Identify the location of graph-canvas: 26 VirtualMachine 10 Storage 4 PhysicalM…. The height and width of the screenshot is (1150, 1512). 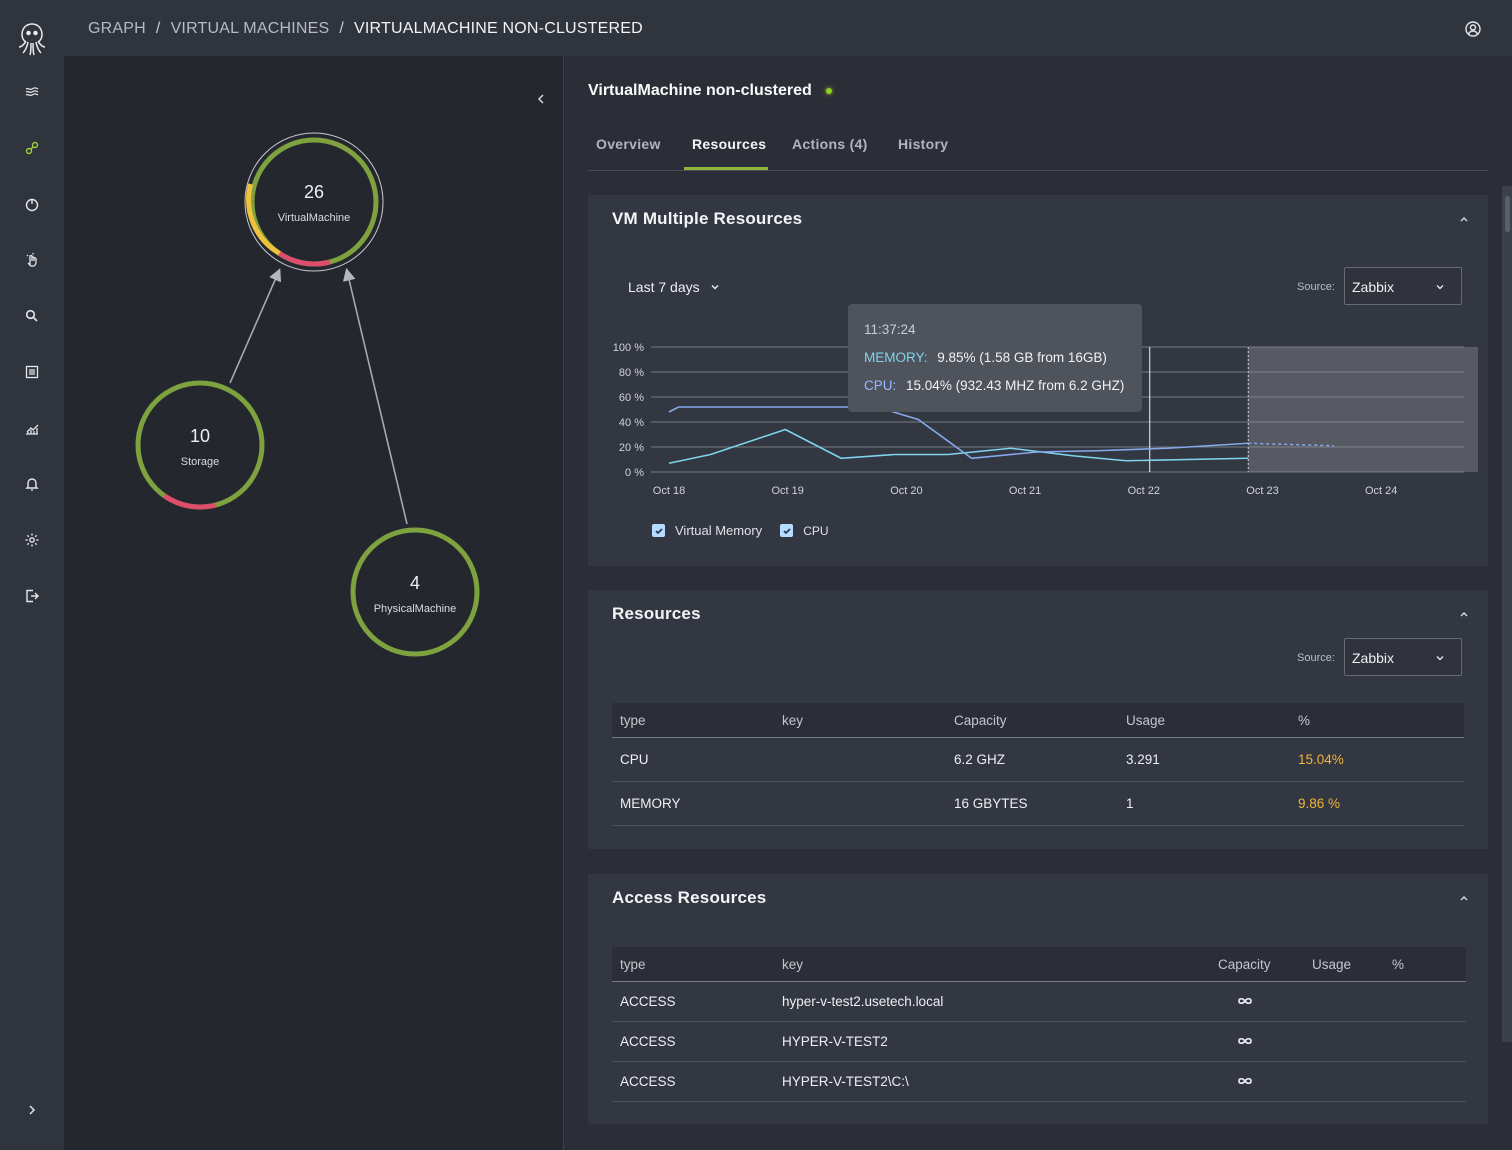
(307, 394).